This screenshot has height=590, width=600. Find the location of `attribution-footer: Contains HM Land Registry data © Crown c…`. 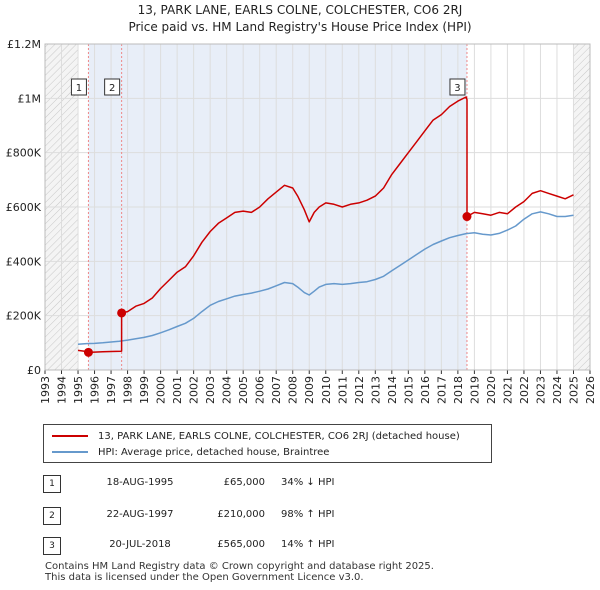

attribution-footer: Contains HM Land Registry data © Crown c… is located at coordinates (239, 572).